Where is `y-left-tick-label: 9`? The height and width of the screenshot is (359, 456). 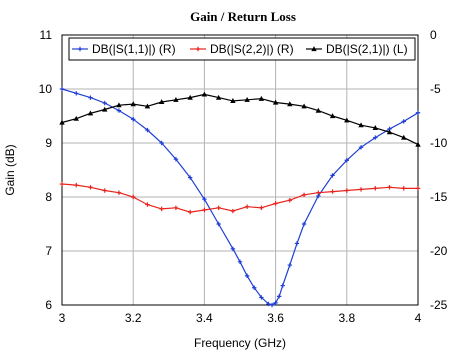
y-left-tick-label: 9 is located at coordinates (48, 143).